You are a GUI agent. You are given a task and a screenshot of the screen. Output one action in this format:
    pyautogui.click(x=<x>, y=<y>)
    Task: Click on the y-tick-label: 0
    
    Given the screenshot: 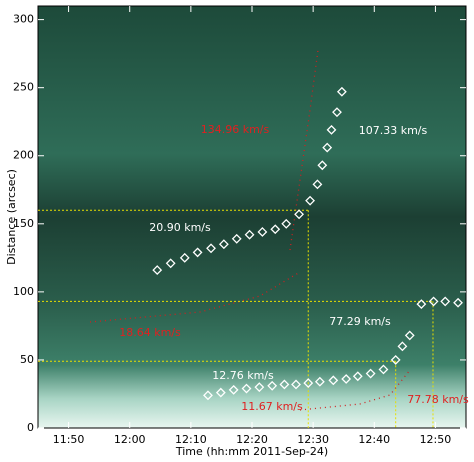 What is the action you would take?
    pyautogui.click(x=30, y=427)
    